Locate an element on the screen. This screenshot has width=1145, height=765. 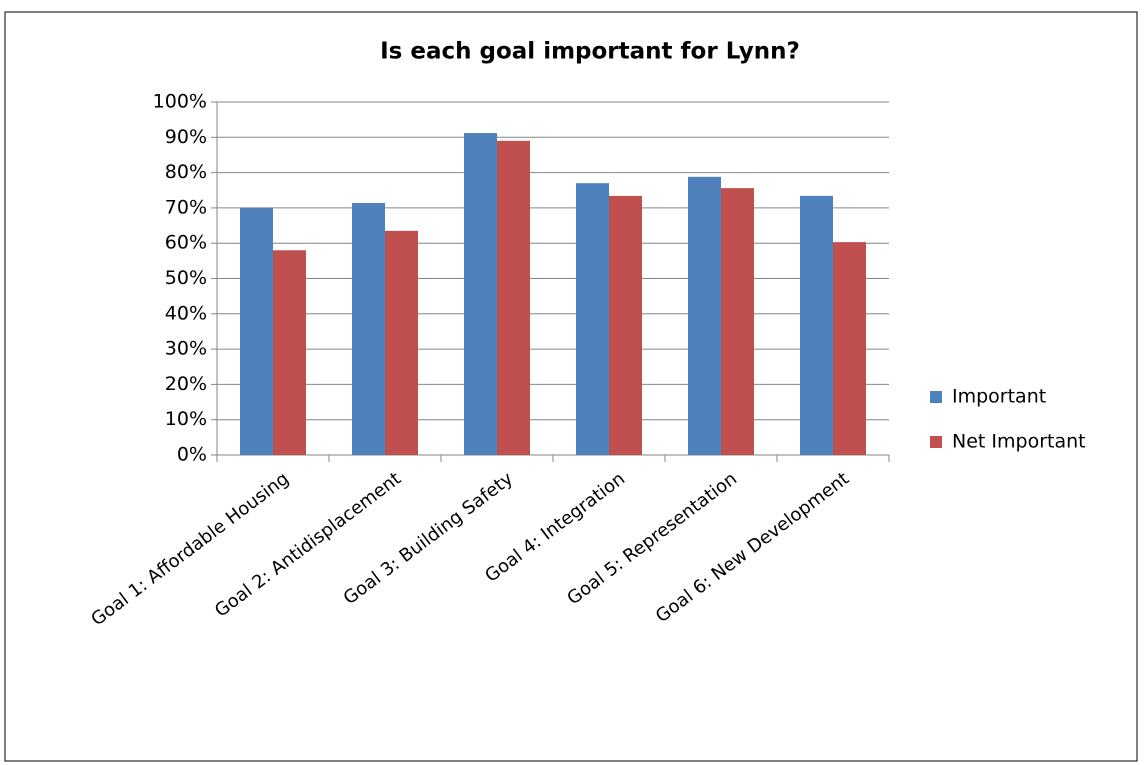
legend-label: Important is located at coordinates (999, 397).